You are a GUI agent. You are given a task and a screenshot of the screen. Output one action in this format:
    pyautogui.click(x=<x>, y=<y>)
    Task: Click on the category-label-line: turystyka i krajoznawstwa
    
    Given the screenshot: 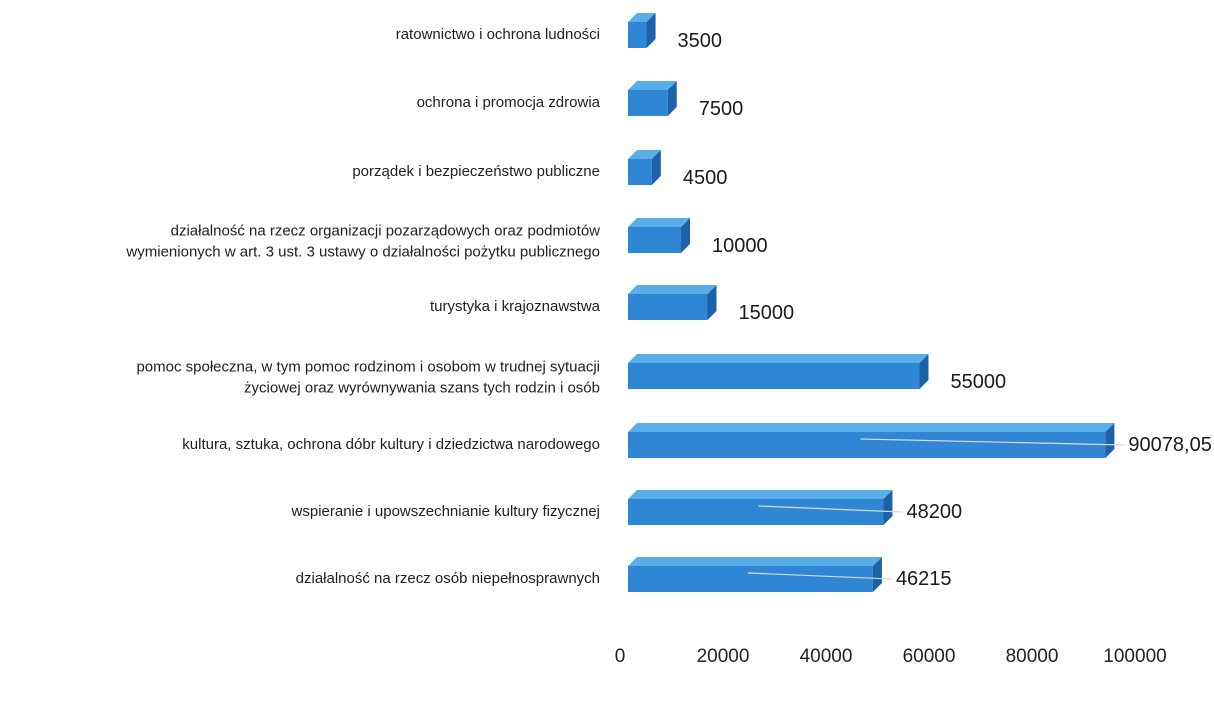 What is the action you would take?
    pyautogui.click(x=515, y=306)
    